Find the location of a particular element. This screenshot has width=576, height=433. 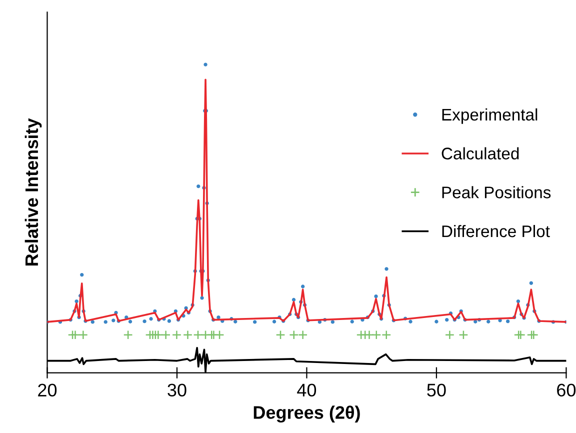

x-tick-label: 50 is located at coordinates (436, 390).